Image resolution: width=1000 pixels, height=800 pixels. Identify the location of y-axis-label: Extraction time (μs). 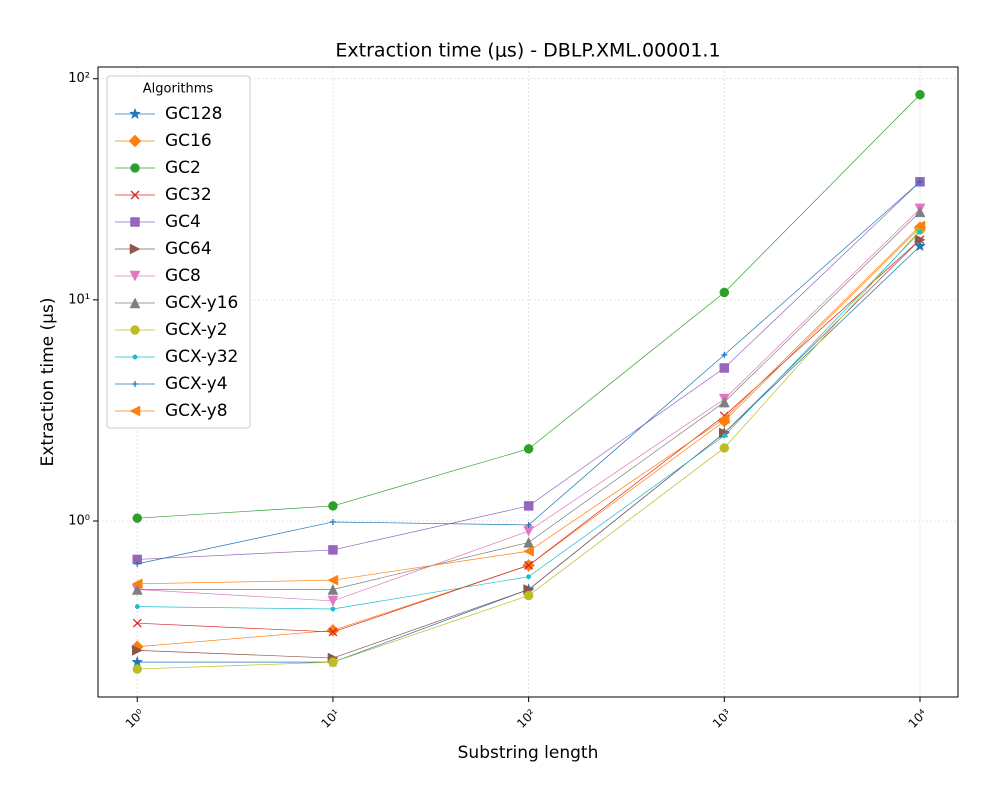
(48, 382).